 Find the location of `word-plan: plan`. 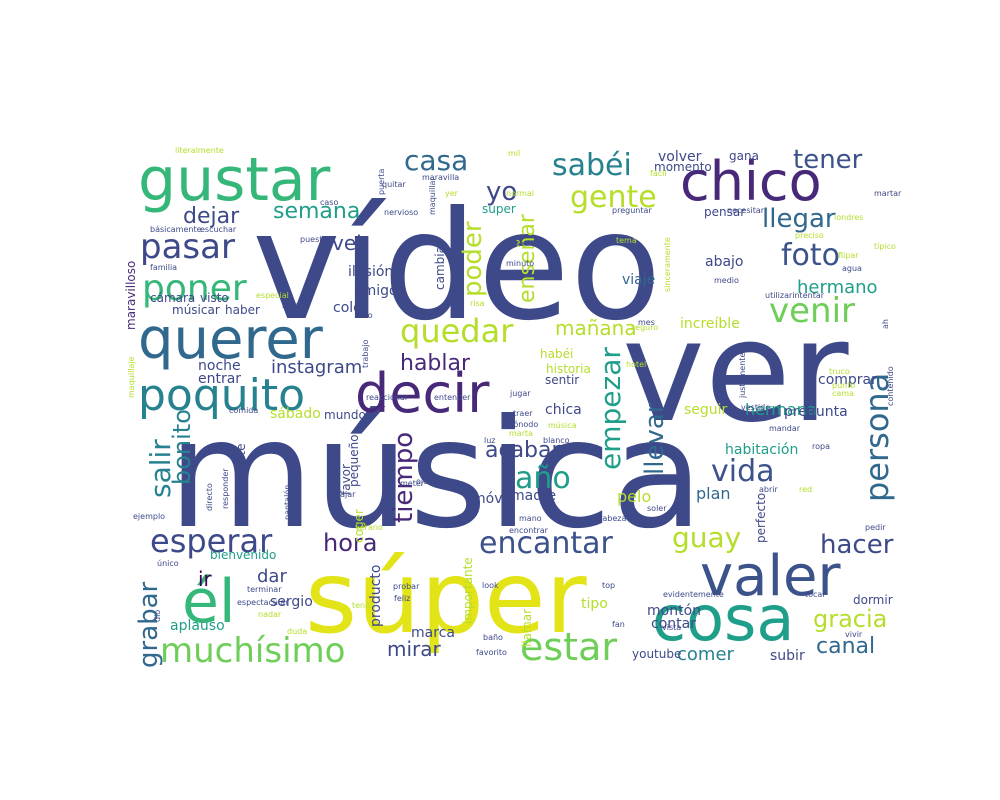

word-plan: plan is located at coordinates (713, 493).